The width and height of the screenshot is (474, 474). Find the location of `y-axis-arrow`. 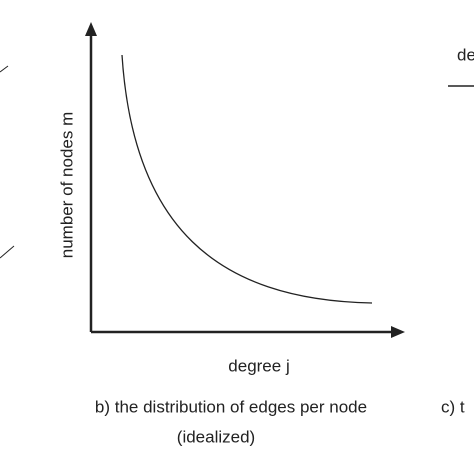

y-axis-arrow is located at coordinates (91, 29).